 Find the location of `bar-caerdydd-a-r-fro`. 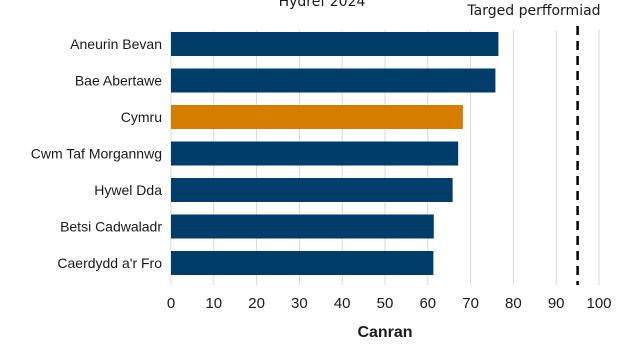

bar-caerdydd-a-r-fro is located at coordinates (302, 263).